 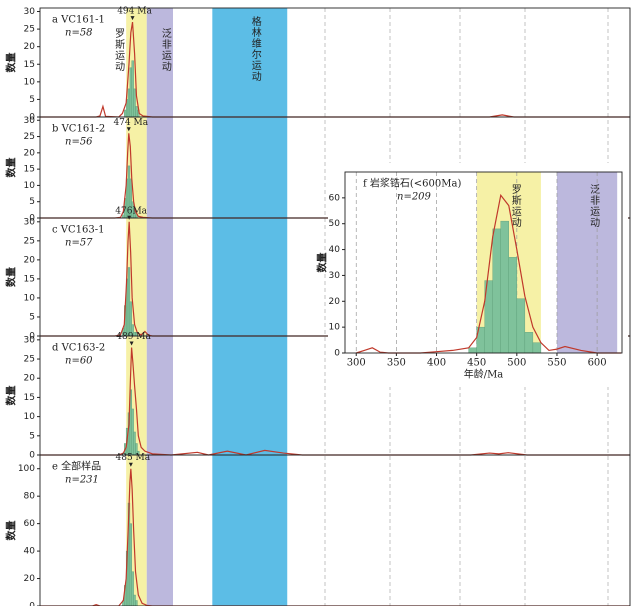 I want to click on y-tick-label: 80, so click(x=30, y=497).